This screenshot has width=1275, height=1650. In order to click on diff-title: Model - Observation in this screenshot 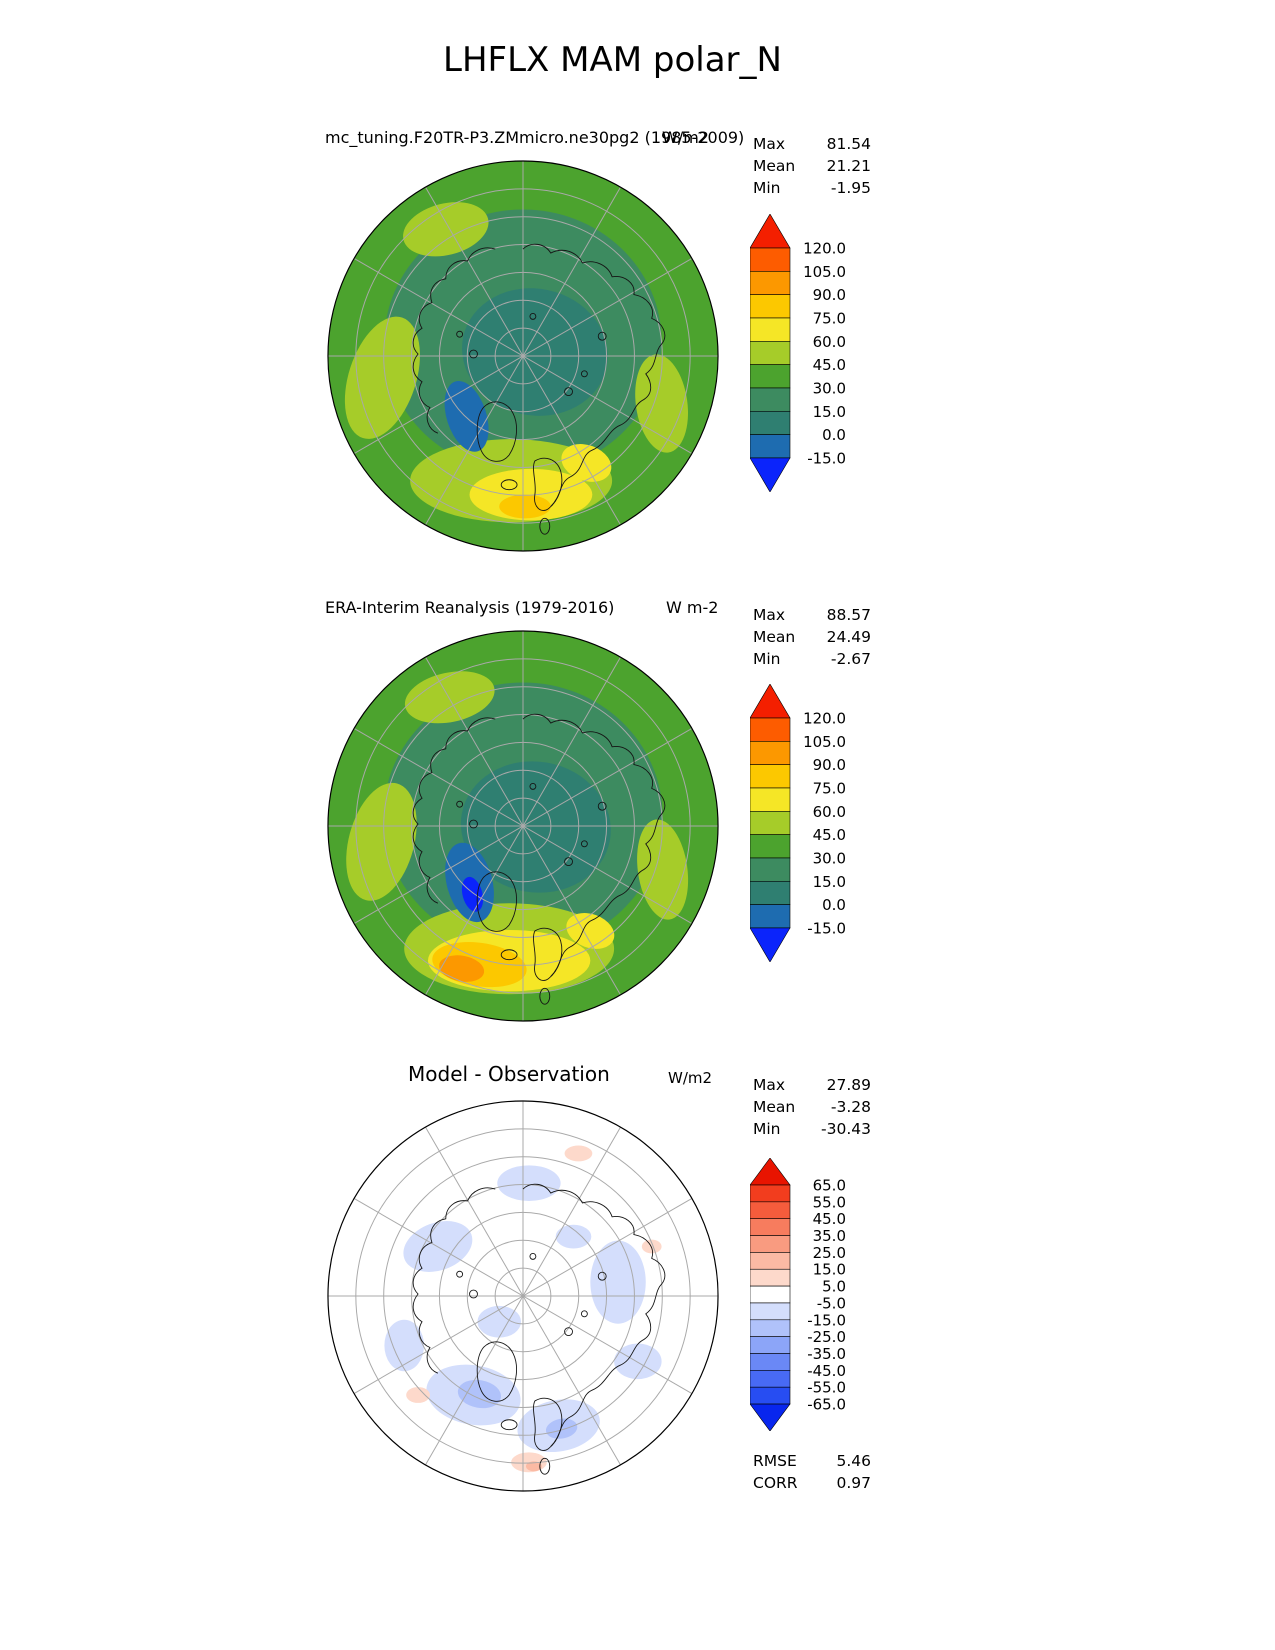, I will do `click(509, 1074)`.